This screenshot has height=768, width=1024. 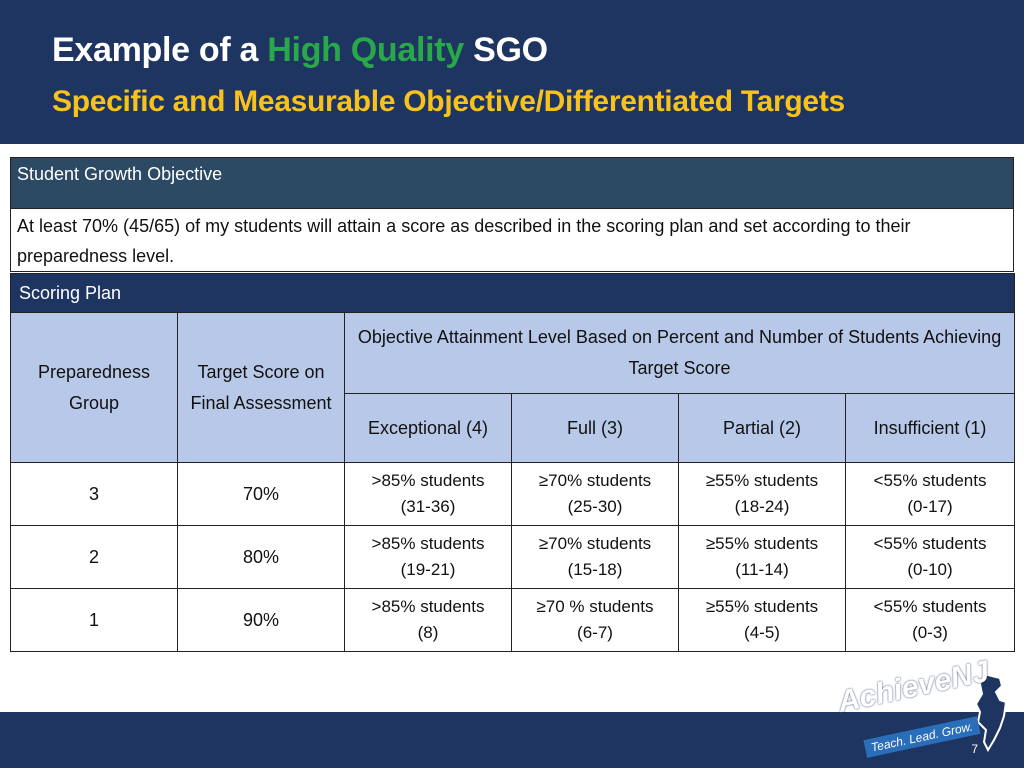 I want to click on group-cell: 3, so click(x=94, y=494).